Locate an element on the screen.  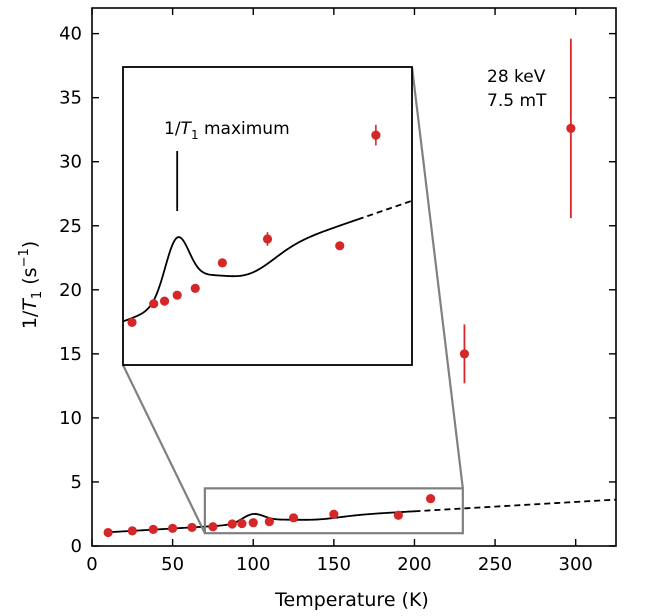
y-tick-label-15: 15 is located at coordinates (70, 354).